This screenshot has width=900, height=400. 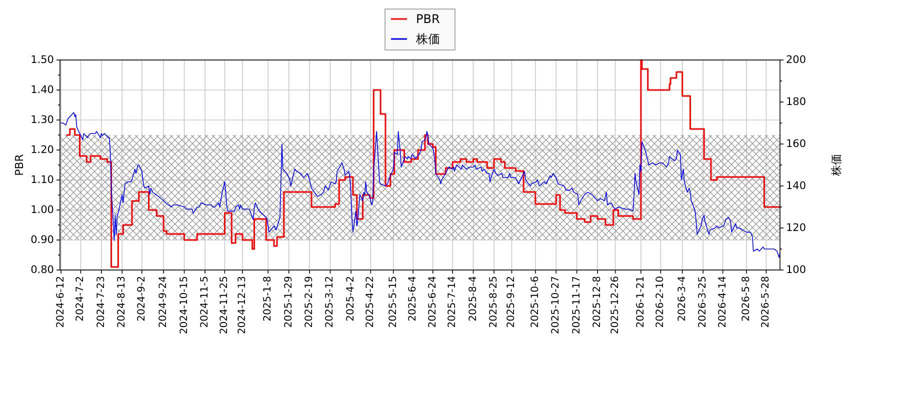 What do you see at coordinates (393, 302) in the screenshot?
I see `x-tick-label: 2025-5-15` at bounding box center [393, 302].